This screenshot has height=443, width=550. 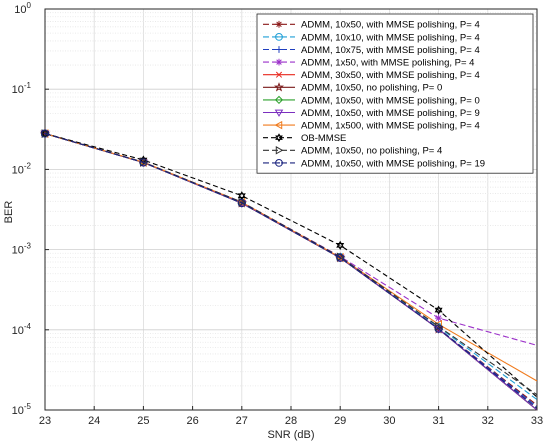 What do you see at coordinates (22, 249) in the screenshot?
I see `y-tick-label: 10⁻³` at bounding box center [22, 249].